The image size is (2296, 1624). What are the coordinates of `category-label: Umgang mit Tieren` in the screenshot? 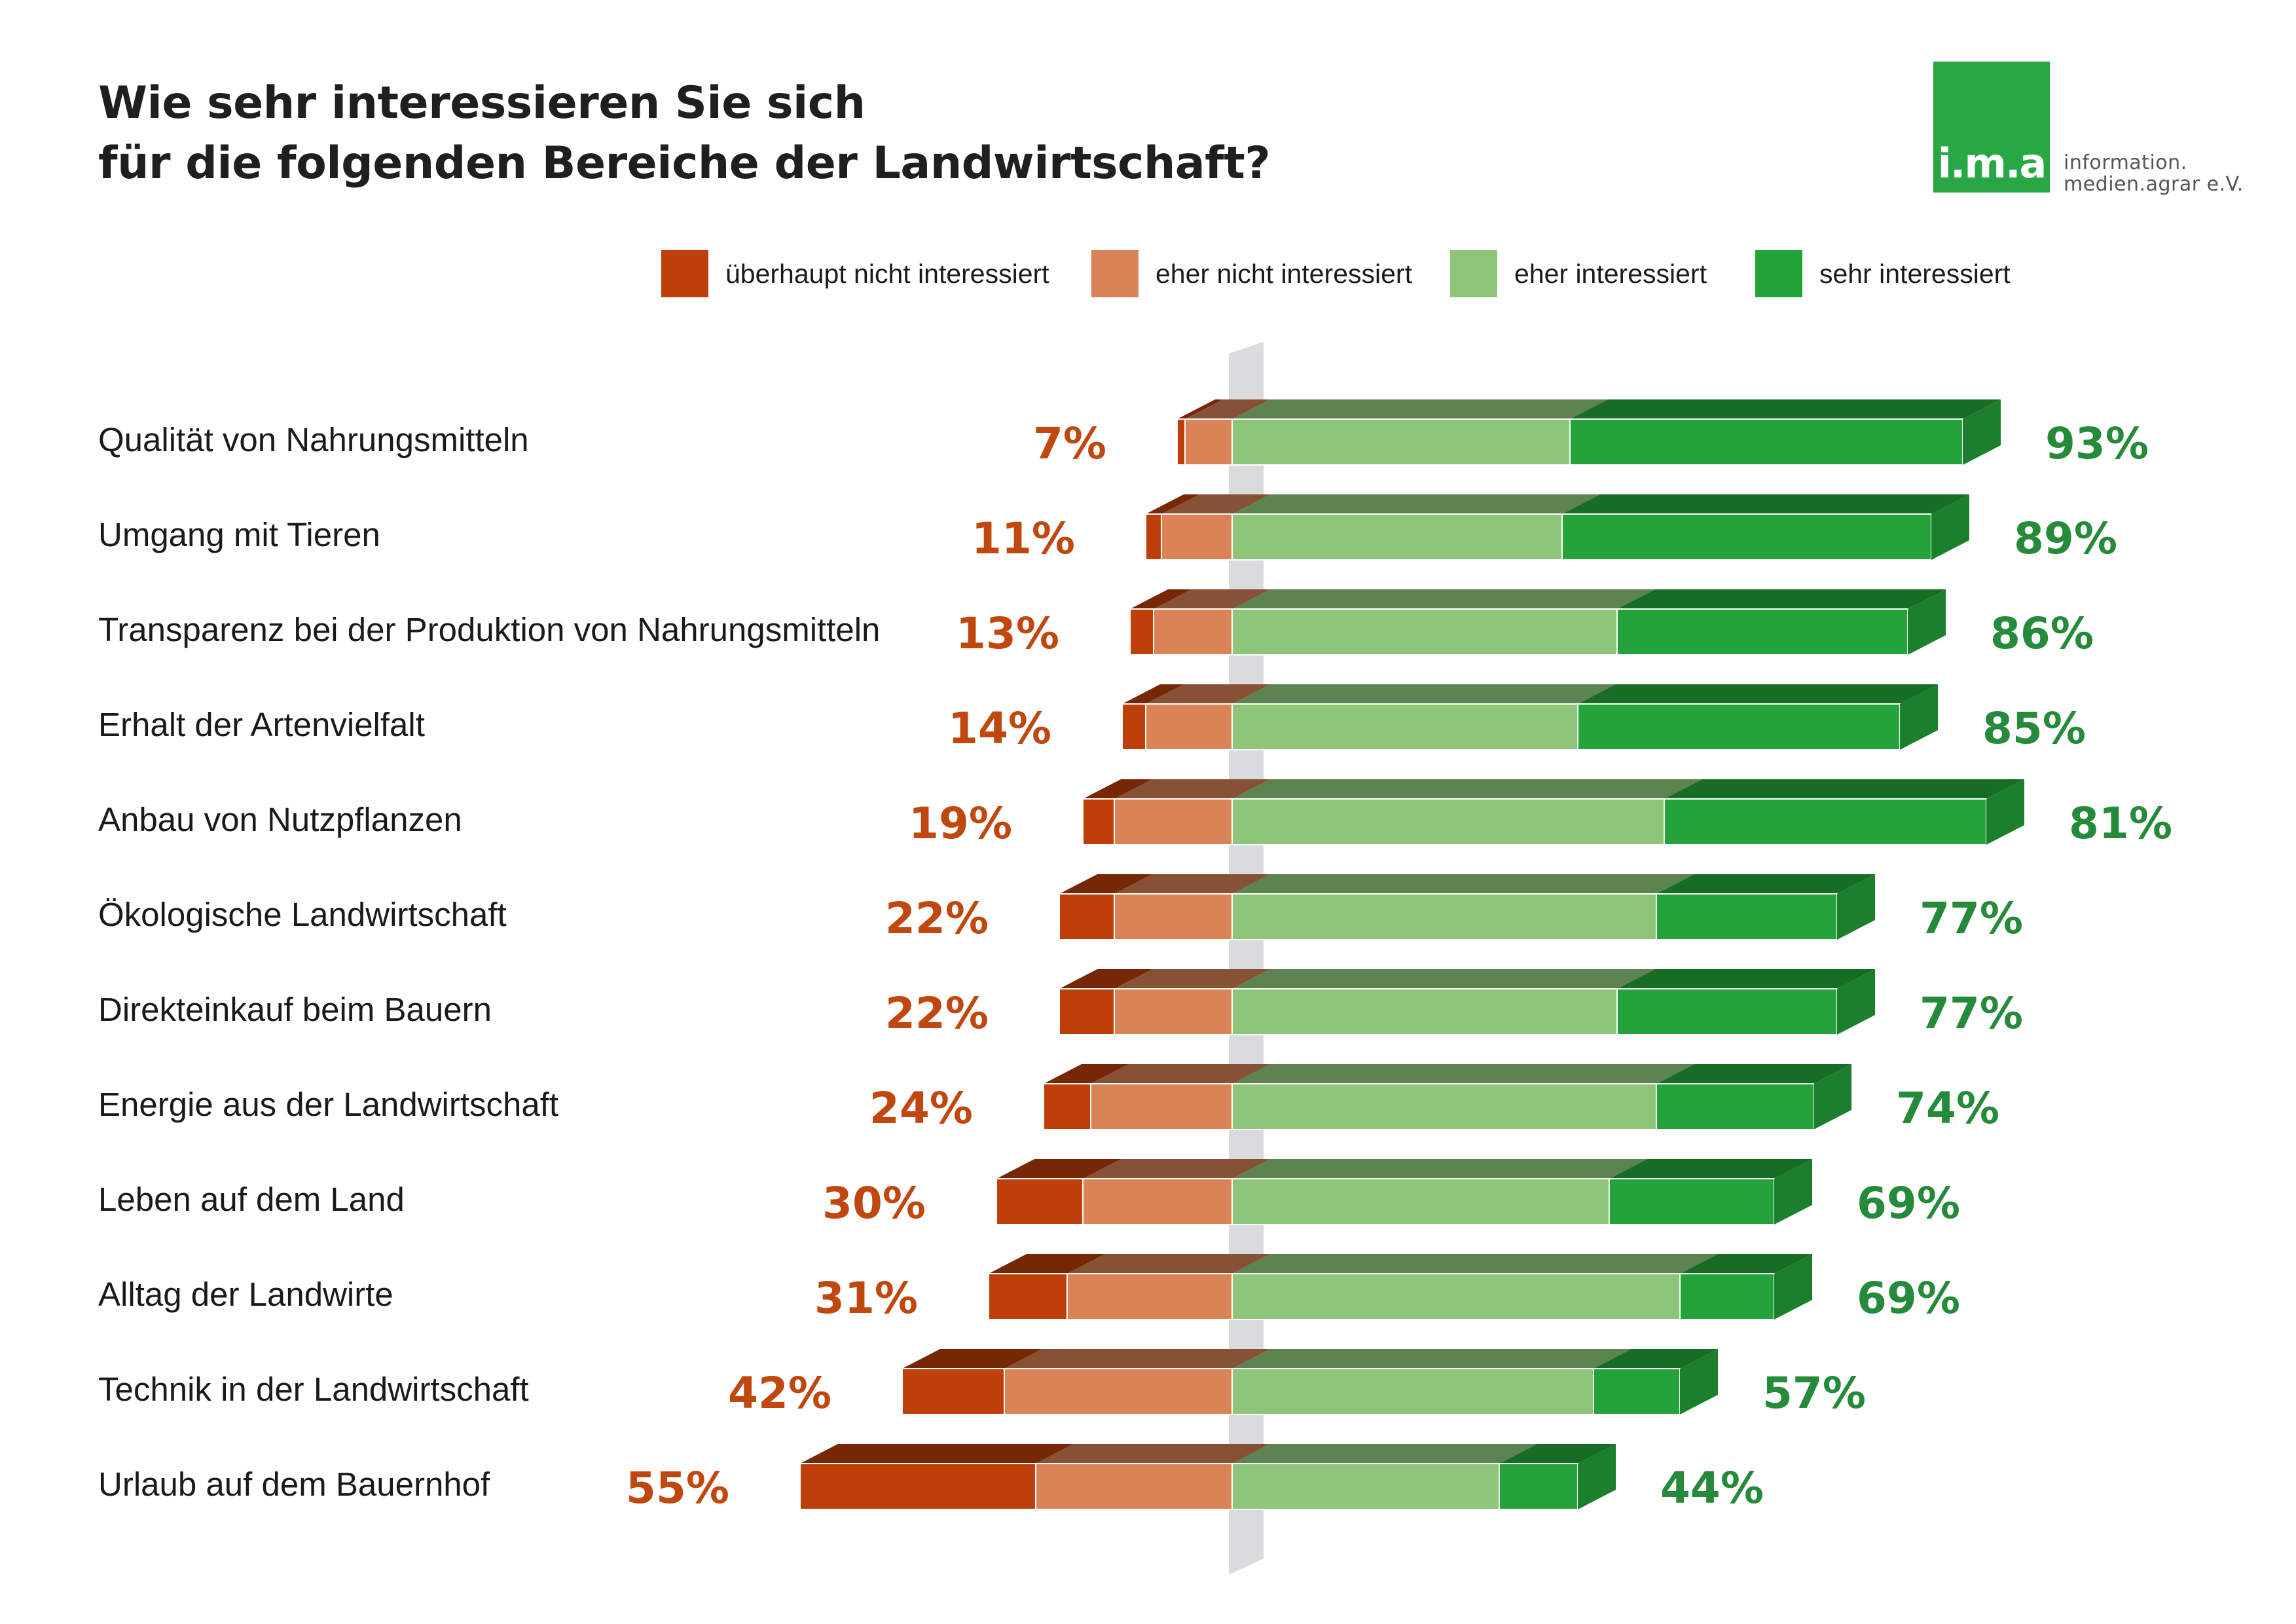 It's located at (239, 534).